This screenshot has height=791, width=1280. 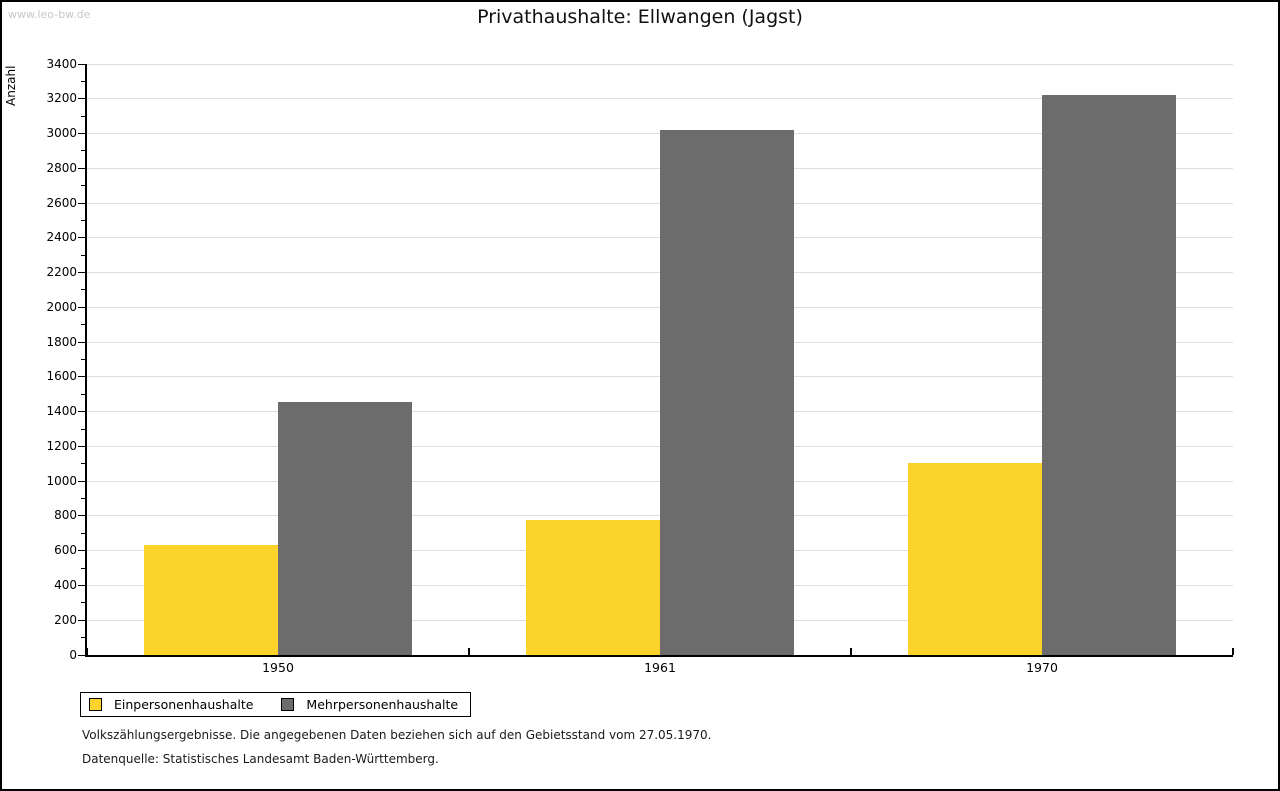 I want to click on legend-label: Einpersonenhaushalte, so click(x=184, y=704).